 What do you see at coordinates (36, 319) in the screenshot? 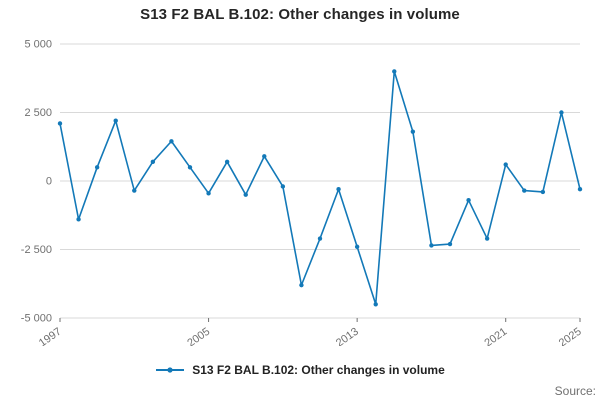
I see `y-tick-label: -5 000` at bounding box center [36, 319].